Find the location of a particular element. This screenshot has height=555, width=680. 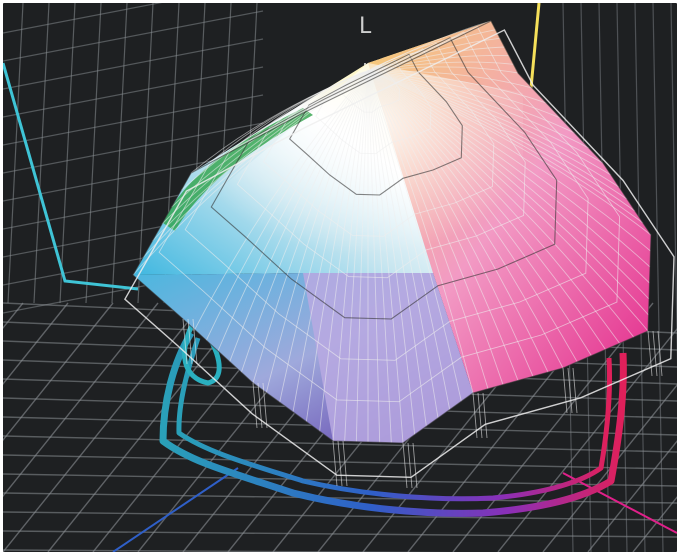

blue-axis-line is located at coordinates (175, 509).